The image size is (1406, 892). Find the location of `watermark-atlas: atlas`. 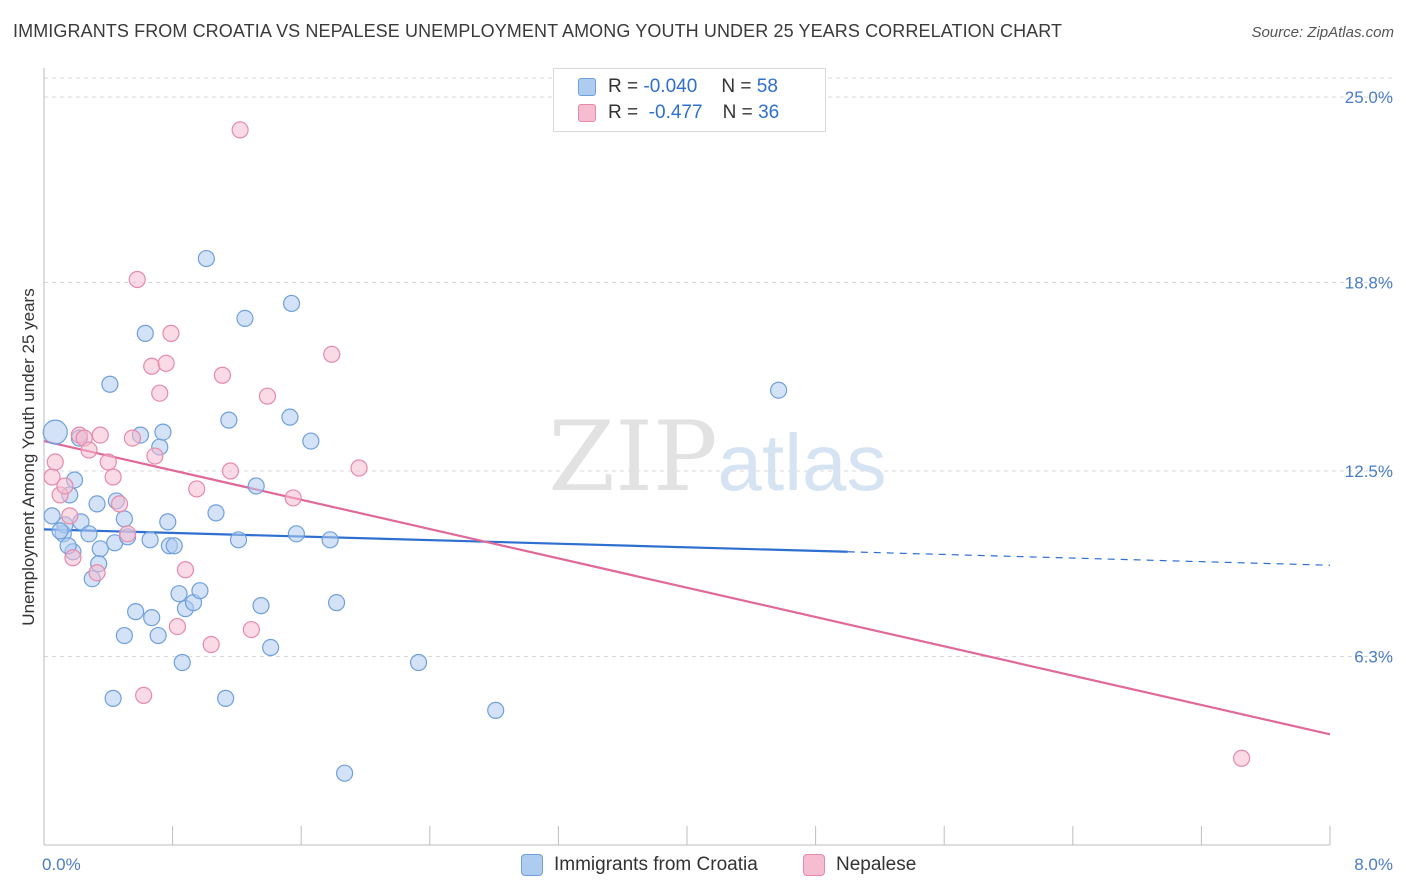

watermark-atlas: atlas is located at coordinates (802, 462).